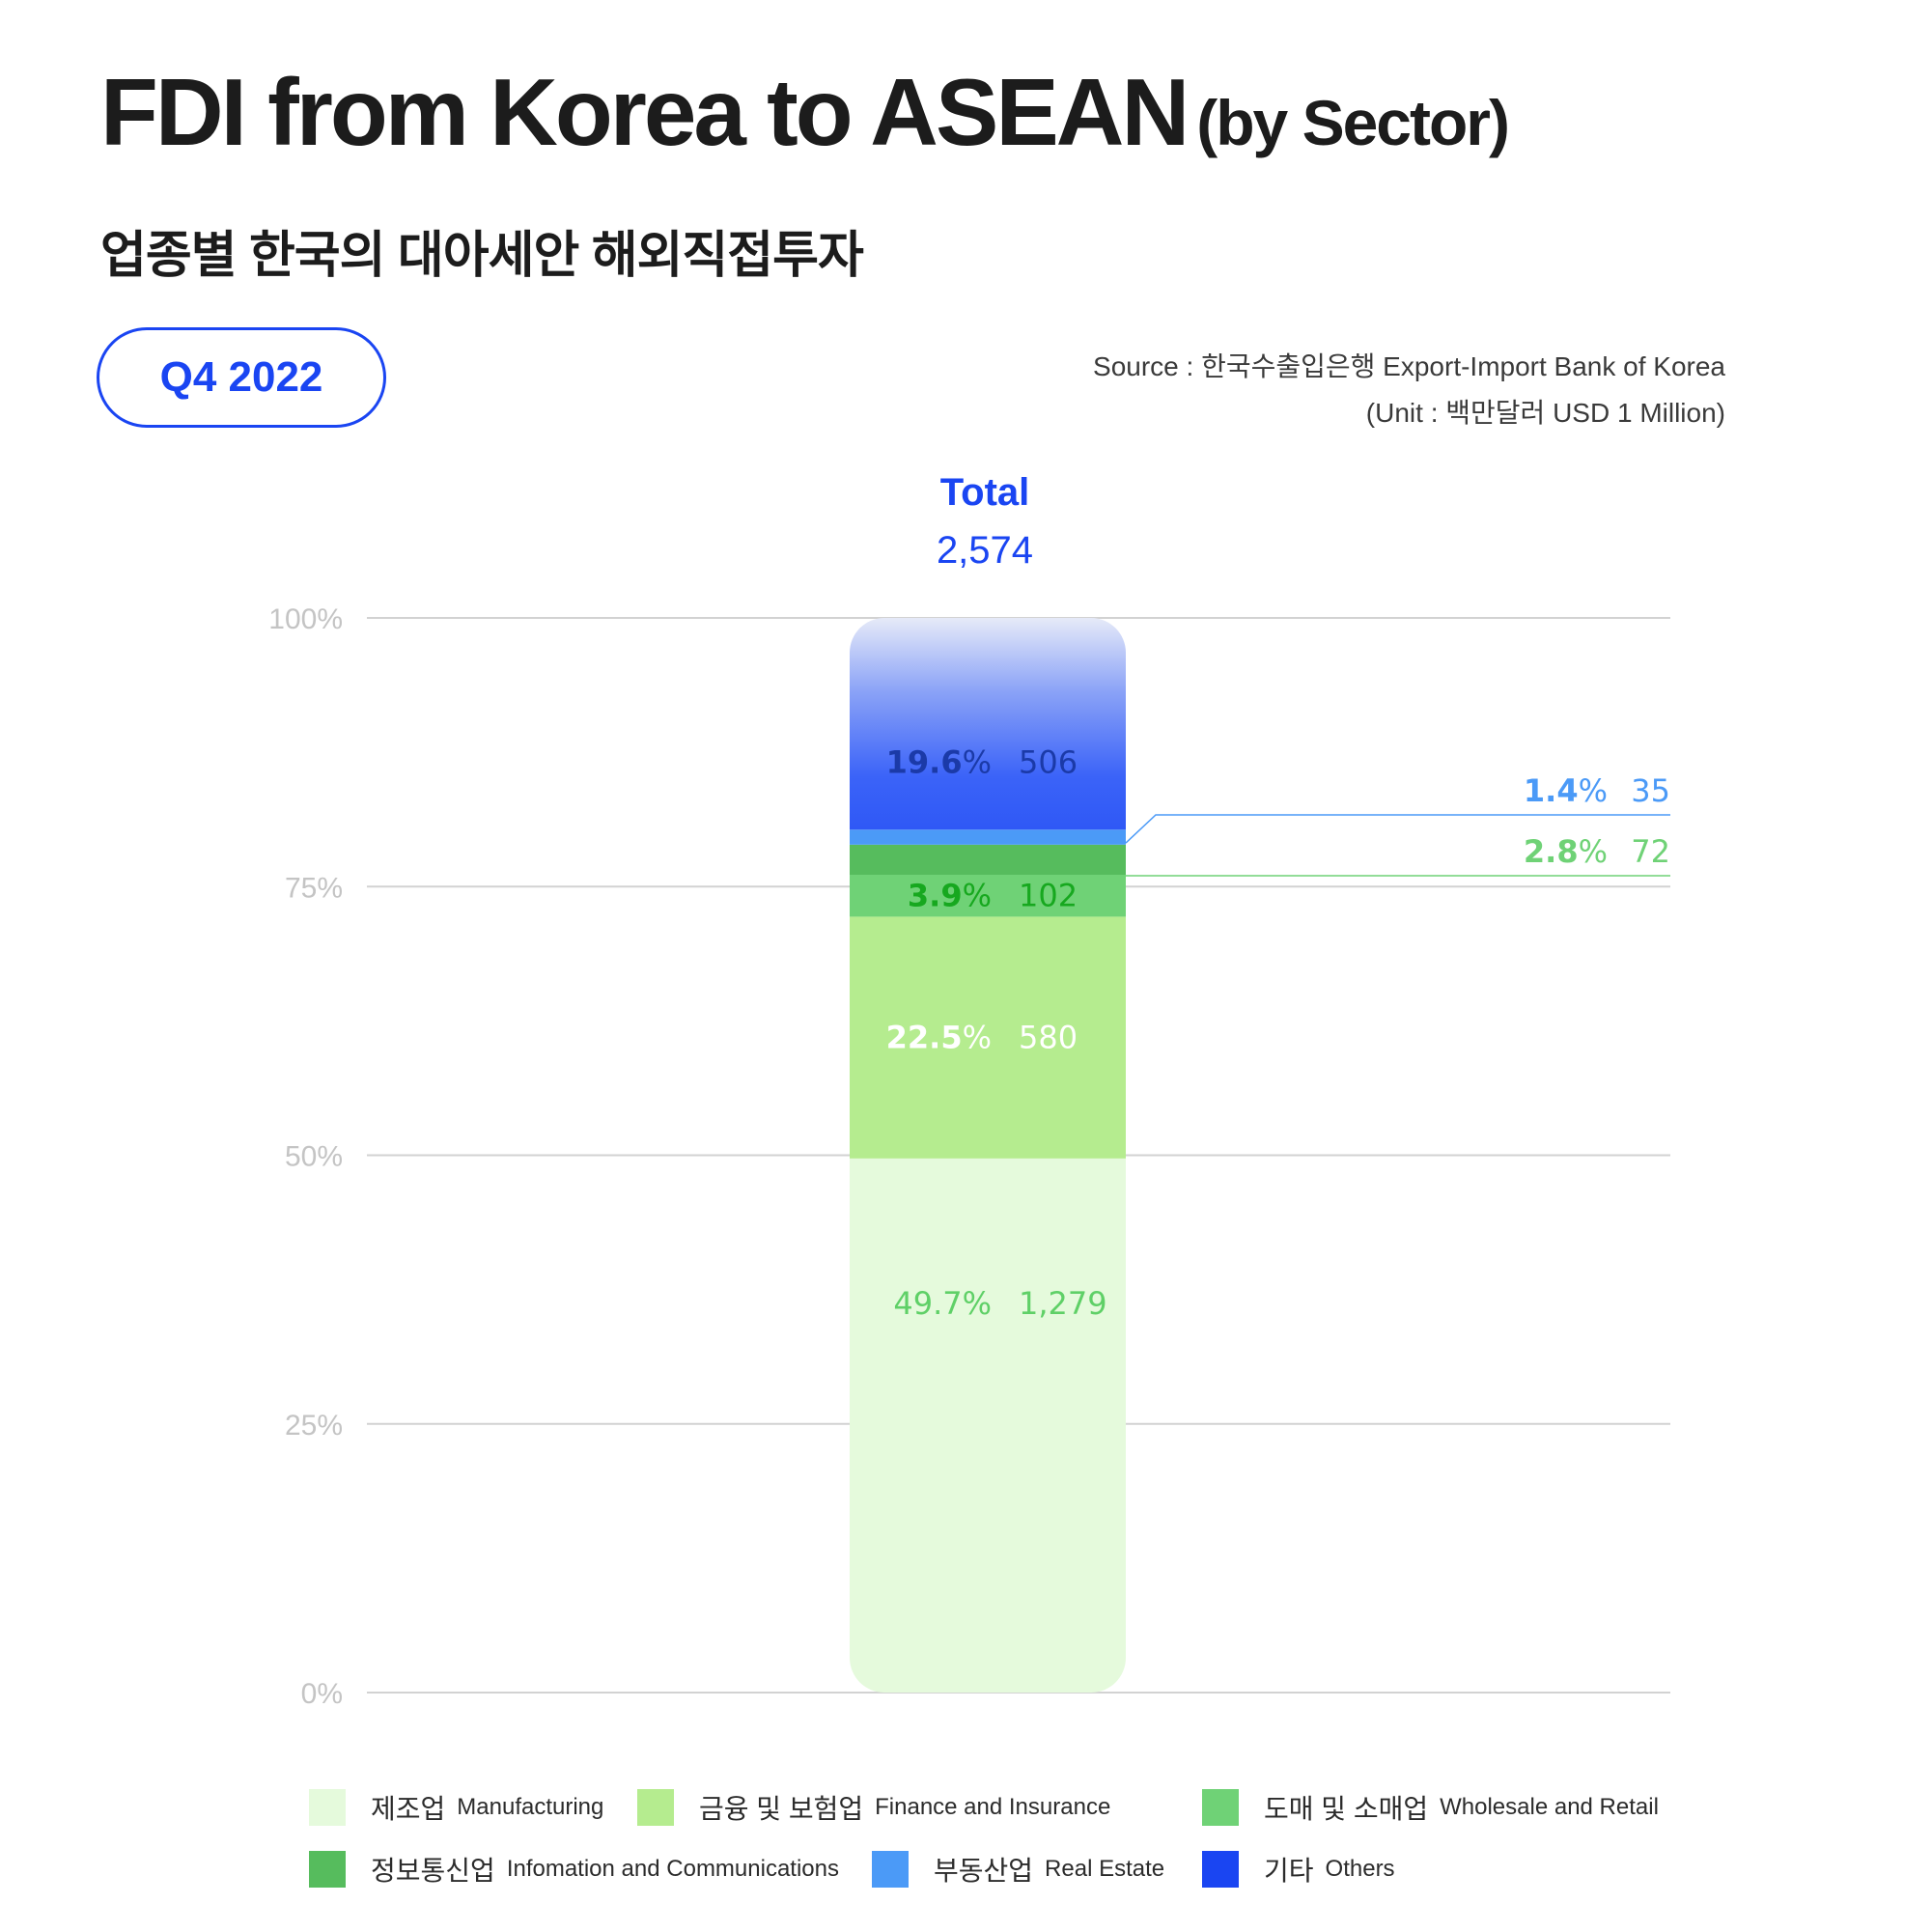 This screenshot has height=1932, width=1932. What do you see at coordinates (1545, 413) in the screenshot?
I see `unit-note: (Unit : 백만달러 USD 1 Million)` at bounding box center [1545, 413].